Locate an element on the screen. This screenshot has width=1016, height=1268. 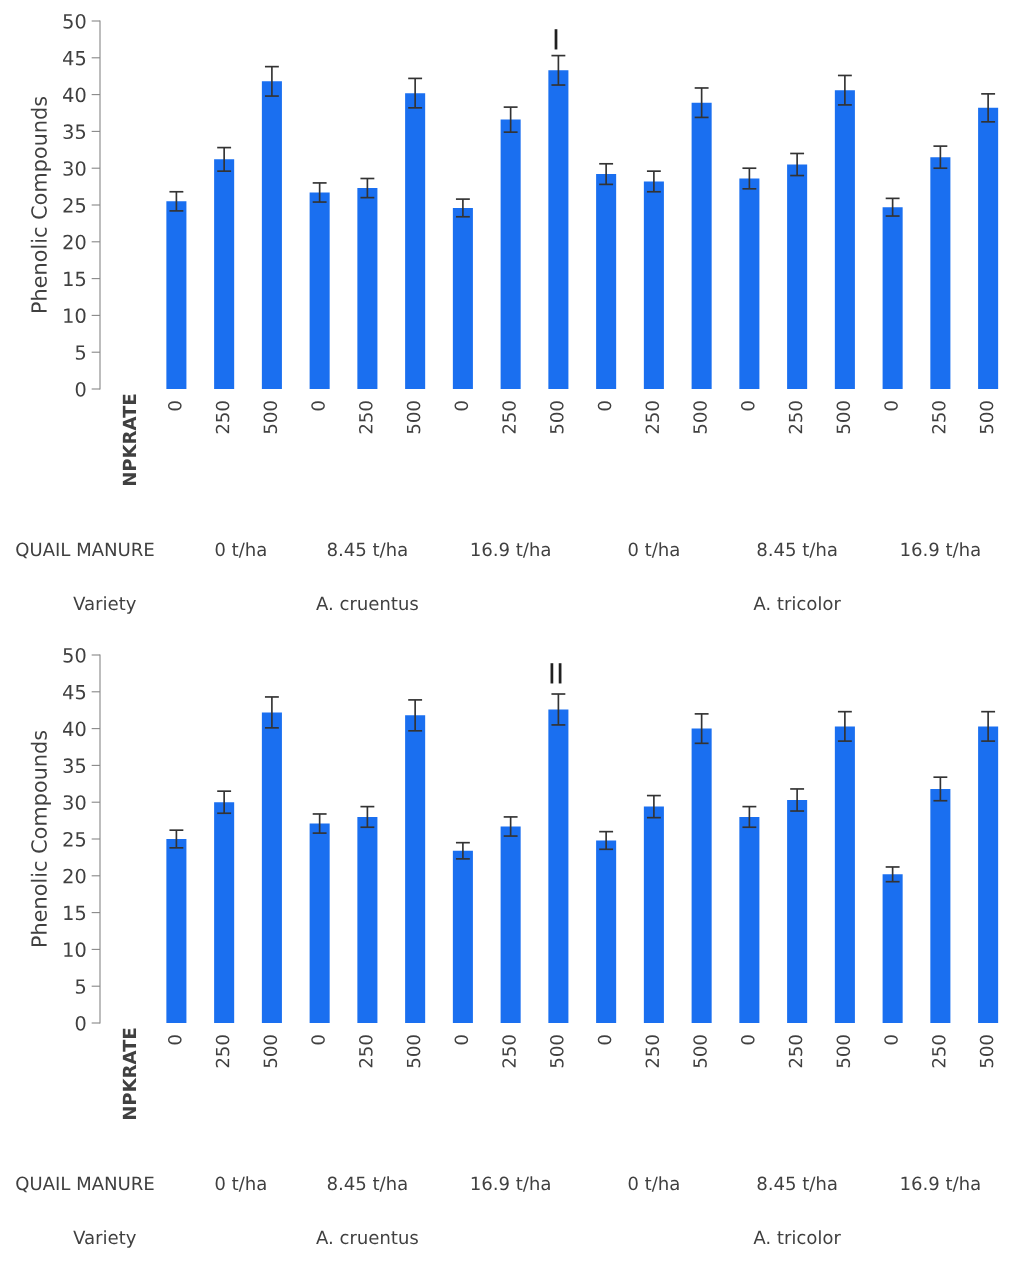
y-tick-label: 10 is located at coordinates (75, 950).